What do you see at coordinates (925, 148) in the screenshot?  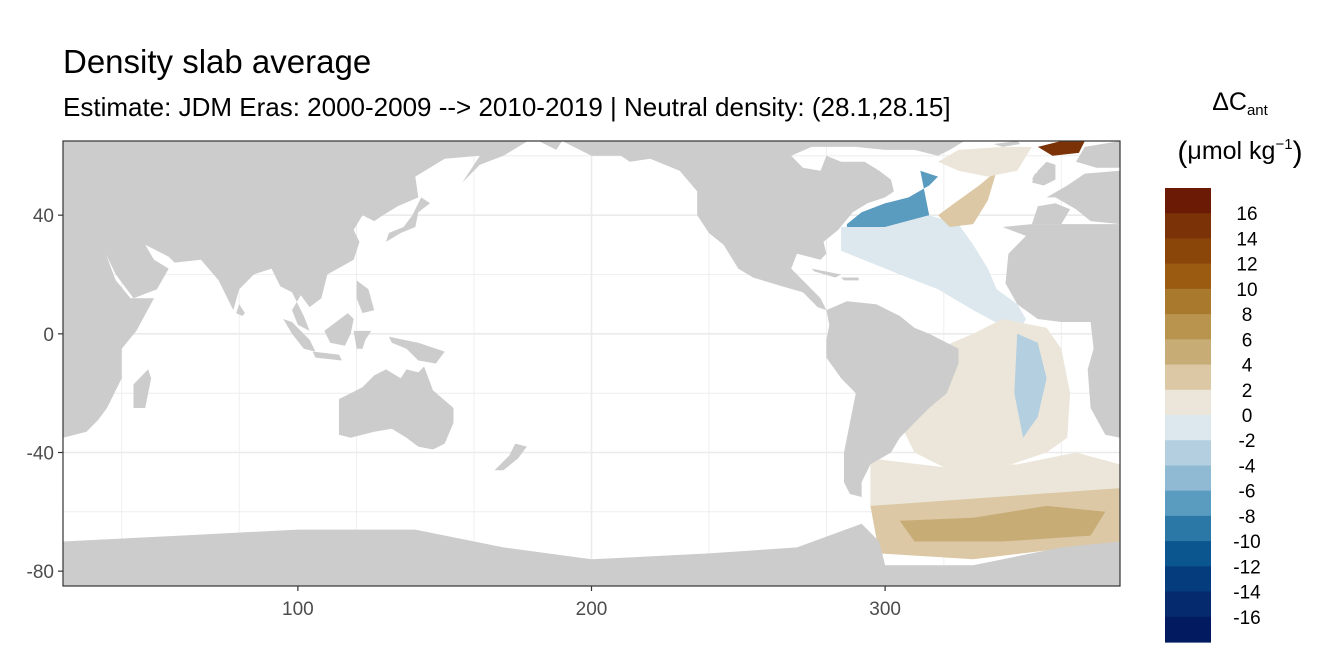 I see `land-greenland` at bounding box center [925, 148].